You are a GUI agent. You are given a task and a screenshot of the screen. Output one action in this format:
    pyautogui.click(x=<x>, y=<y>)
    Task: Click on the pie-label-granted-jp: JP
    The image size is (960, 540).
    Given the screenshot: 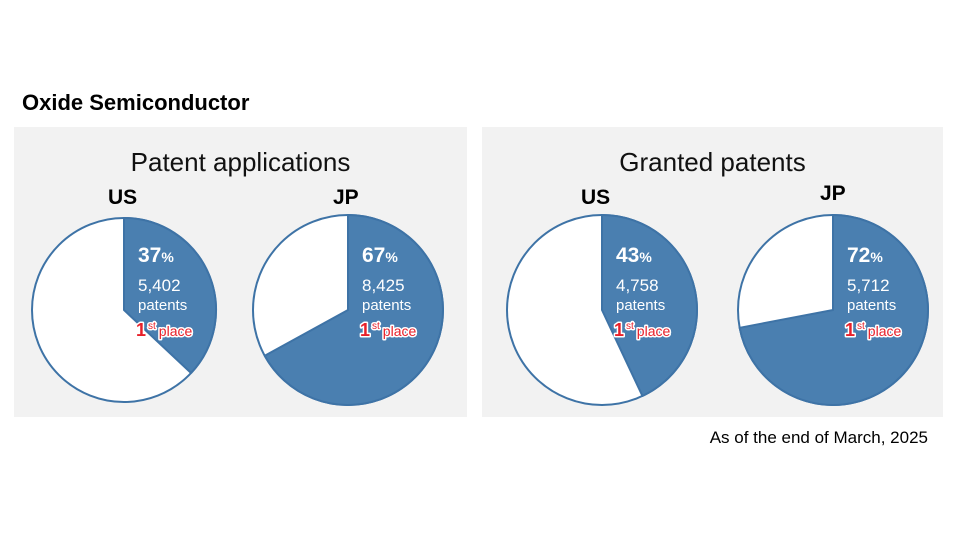 What is the action you would take?
    pyautogui.click(x=833, y=193)
    